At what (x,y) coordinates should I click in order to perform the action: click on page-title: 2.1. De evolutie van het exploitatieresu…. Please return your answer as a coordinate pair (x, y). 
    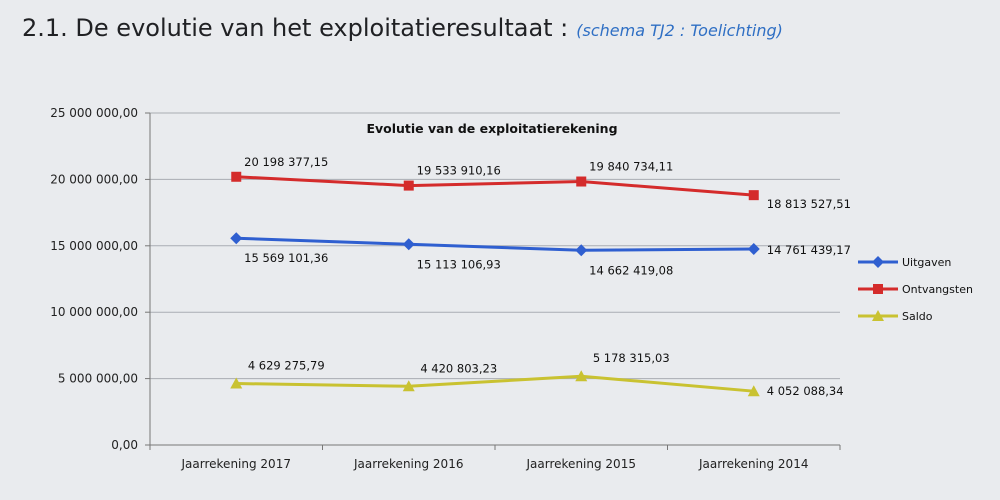
    Looking at the image, I should click on (295, 28).